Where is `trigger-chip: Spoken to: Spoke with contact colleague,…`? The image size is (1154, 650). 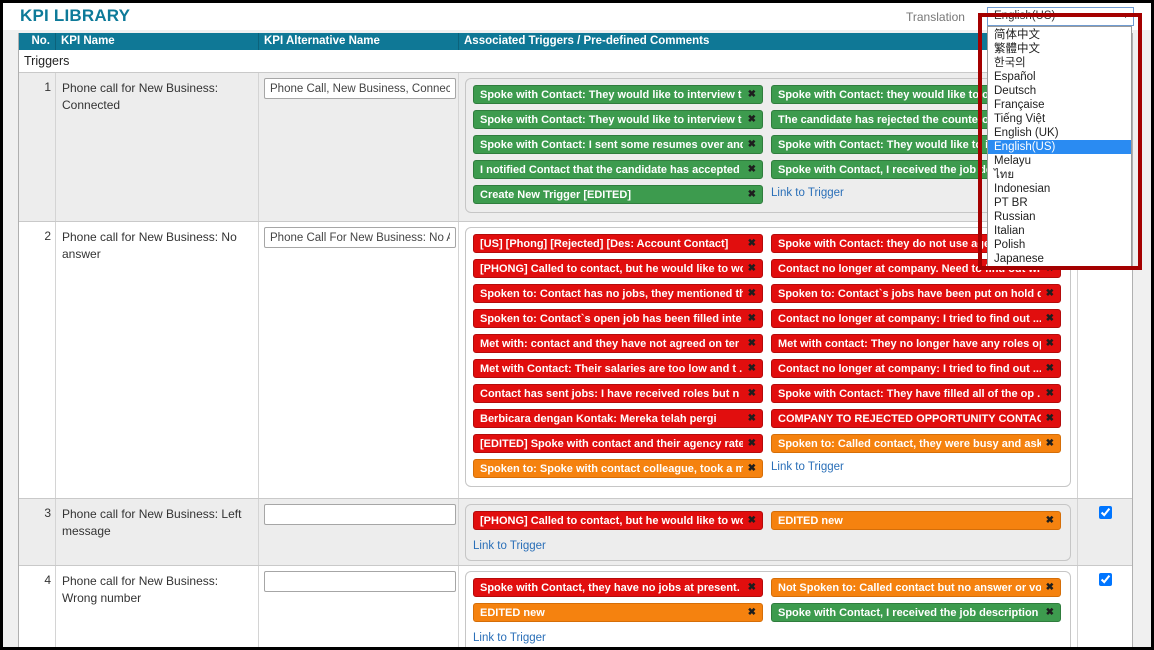 trigger-chip: Spoken to: Spoke with contact colleague,… is located at coordinates (618, 468).